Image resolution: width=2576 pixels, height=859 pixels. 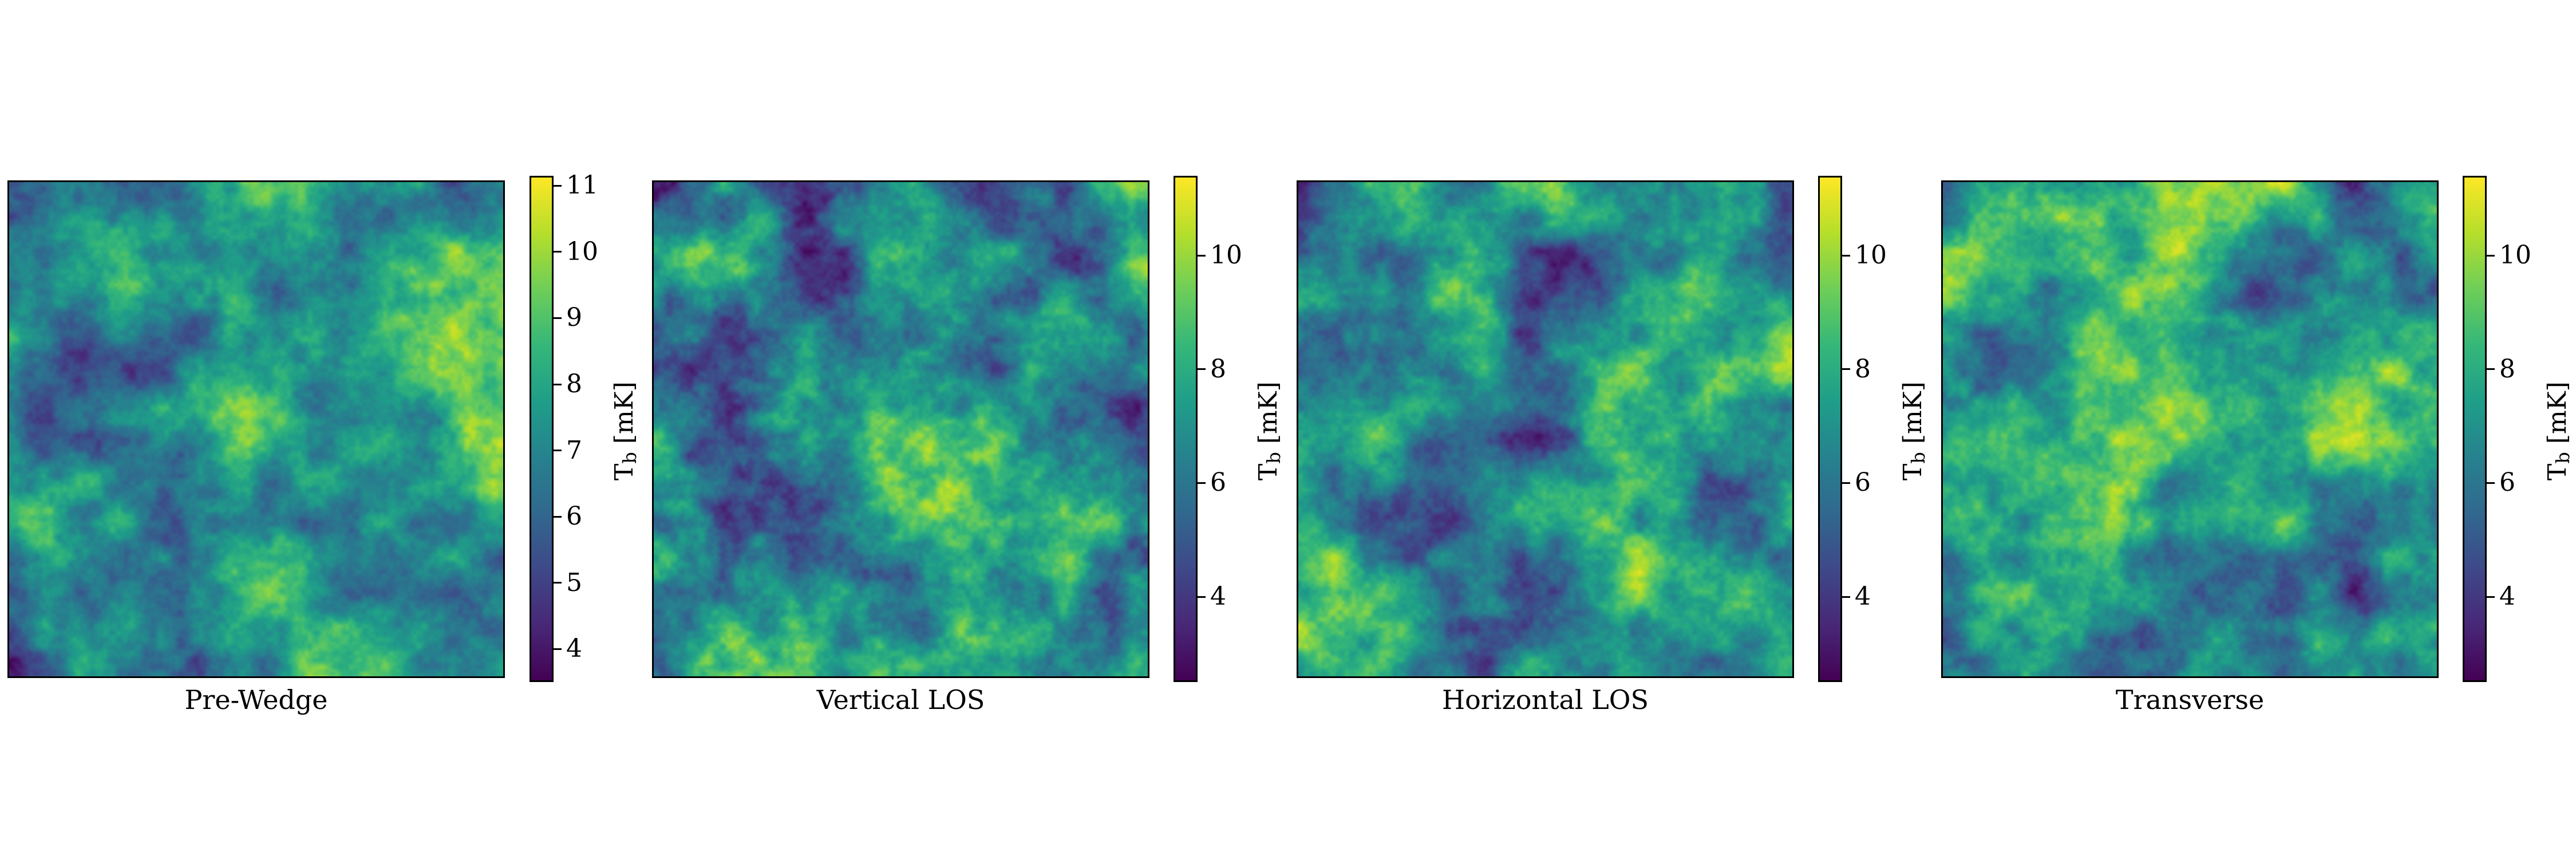 I want to click on heatmap-pre-wedge, so click(x=256, y=429).